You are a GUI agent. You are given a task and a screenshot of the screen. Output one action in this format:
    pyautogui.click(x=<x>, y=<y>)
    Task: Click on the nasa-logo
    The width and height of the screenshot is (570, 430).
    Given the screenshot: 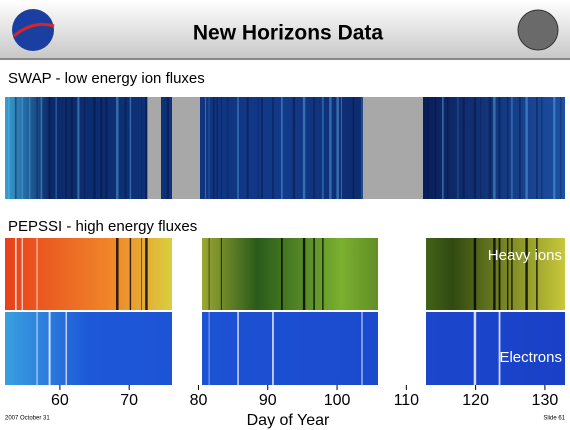 What is the action you would take?
    pyautogui.click(x=33, y=30)
    